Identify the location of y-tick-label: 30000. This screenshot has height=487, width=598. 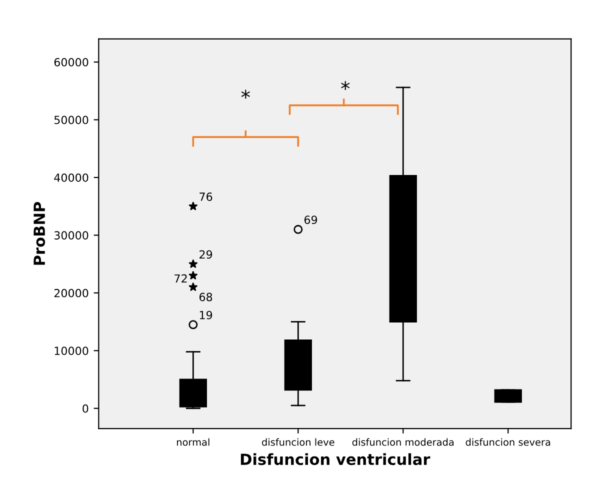
(71, 235).